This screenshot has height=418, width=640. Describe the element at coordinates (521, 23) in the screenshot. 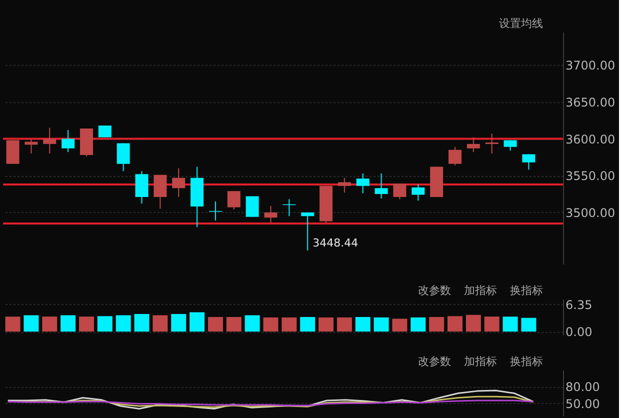

I see `text: 设置均线` at that location.